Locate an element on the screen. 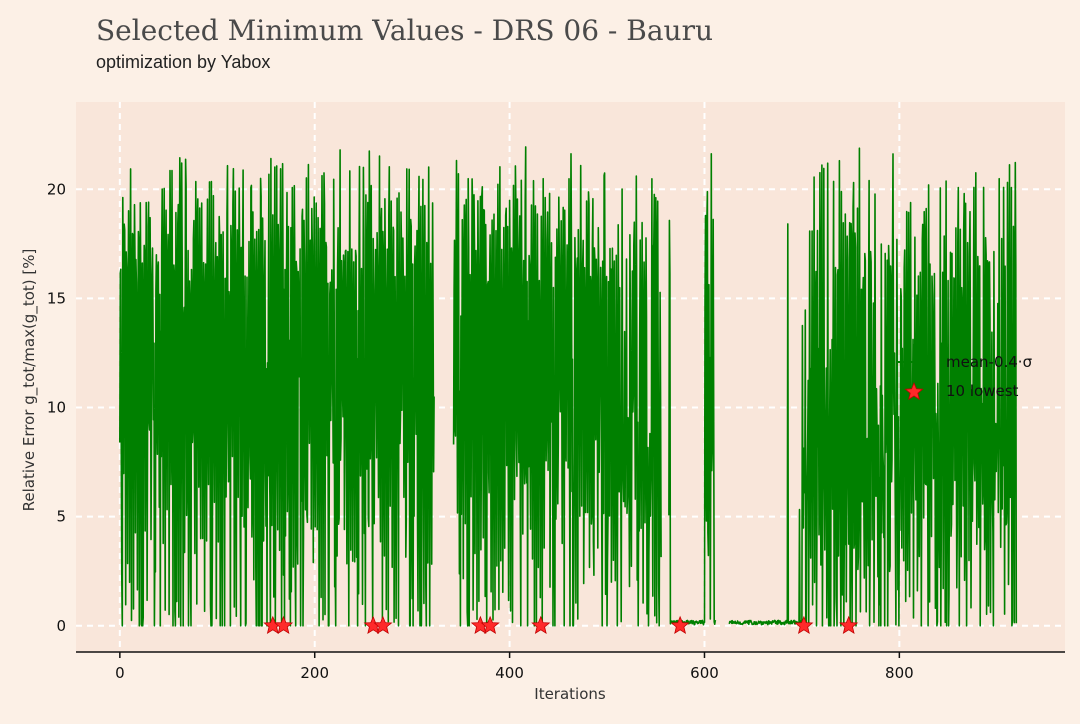 The width and height of the screenshot is (1080, 724). legend-label-mean: mean-0.4·σ is located at coordinates (989, 362).